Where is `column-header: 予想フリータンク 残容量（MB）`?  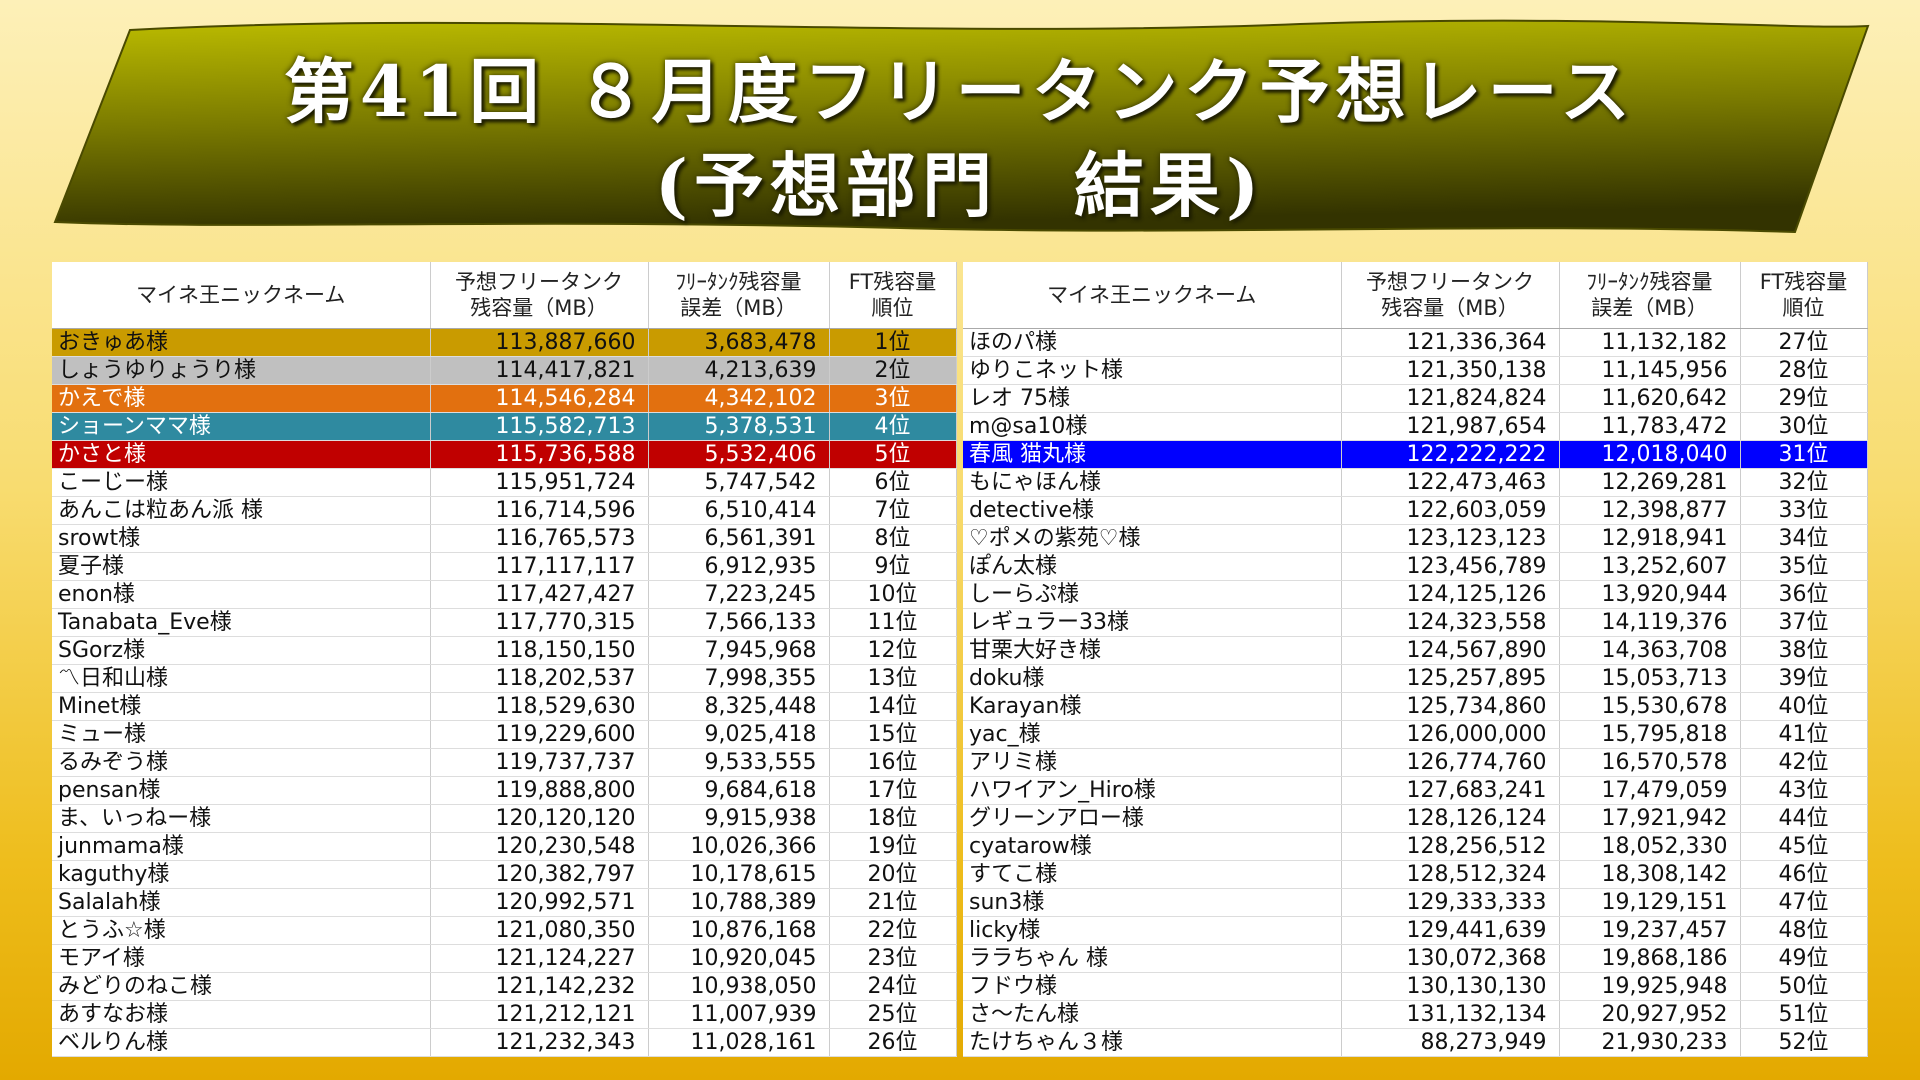
column-header: 予想フリータンク 残容量（MB） is located at coordinates (1450, 295).